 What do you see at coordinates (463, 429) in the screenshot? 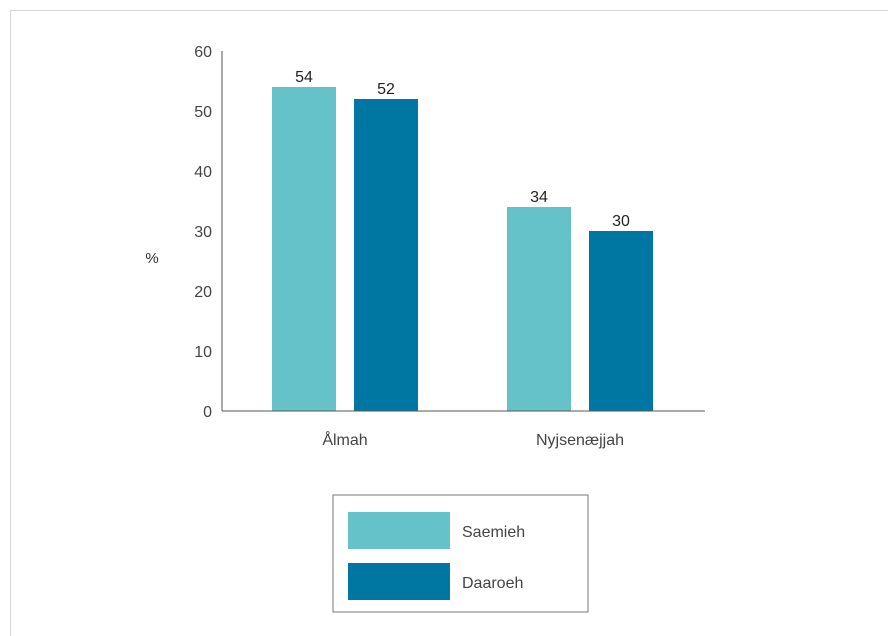
I see `x-axis: Ålmah Nyjsenæjjah` at bounding box center [463, 429].